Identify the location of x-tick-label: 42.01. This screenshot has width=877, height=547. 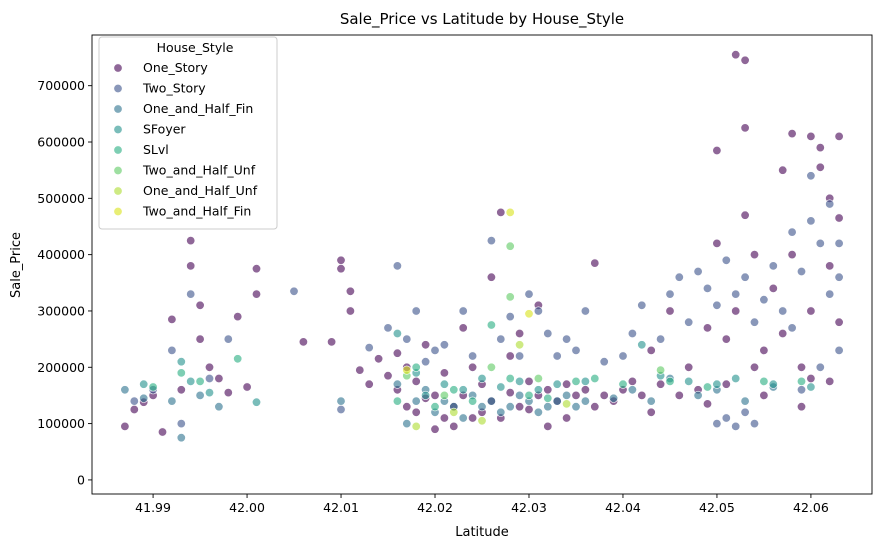
(341, 507).